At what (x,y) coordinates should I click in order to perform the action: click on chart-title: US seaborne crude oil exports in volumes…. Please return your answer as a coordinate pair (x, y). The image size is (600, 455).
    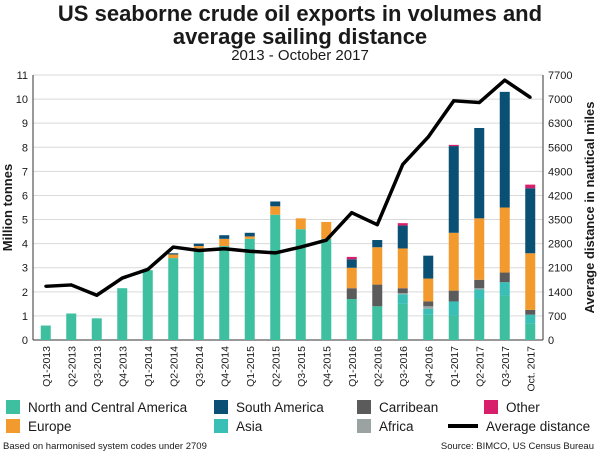
    Looking at the image, I should click on (300, 25).